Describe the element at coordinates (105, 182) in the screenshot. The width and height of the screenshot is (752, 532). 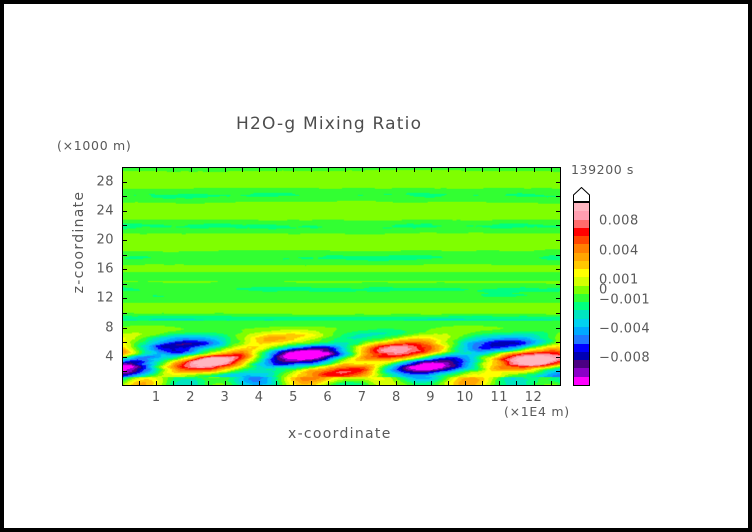
I see `y-tick-label: 28` at that location.